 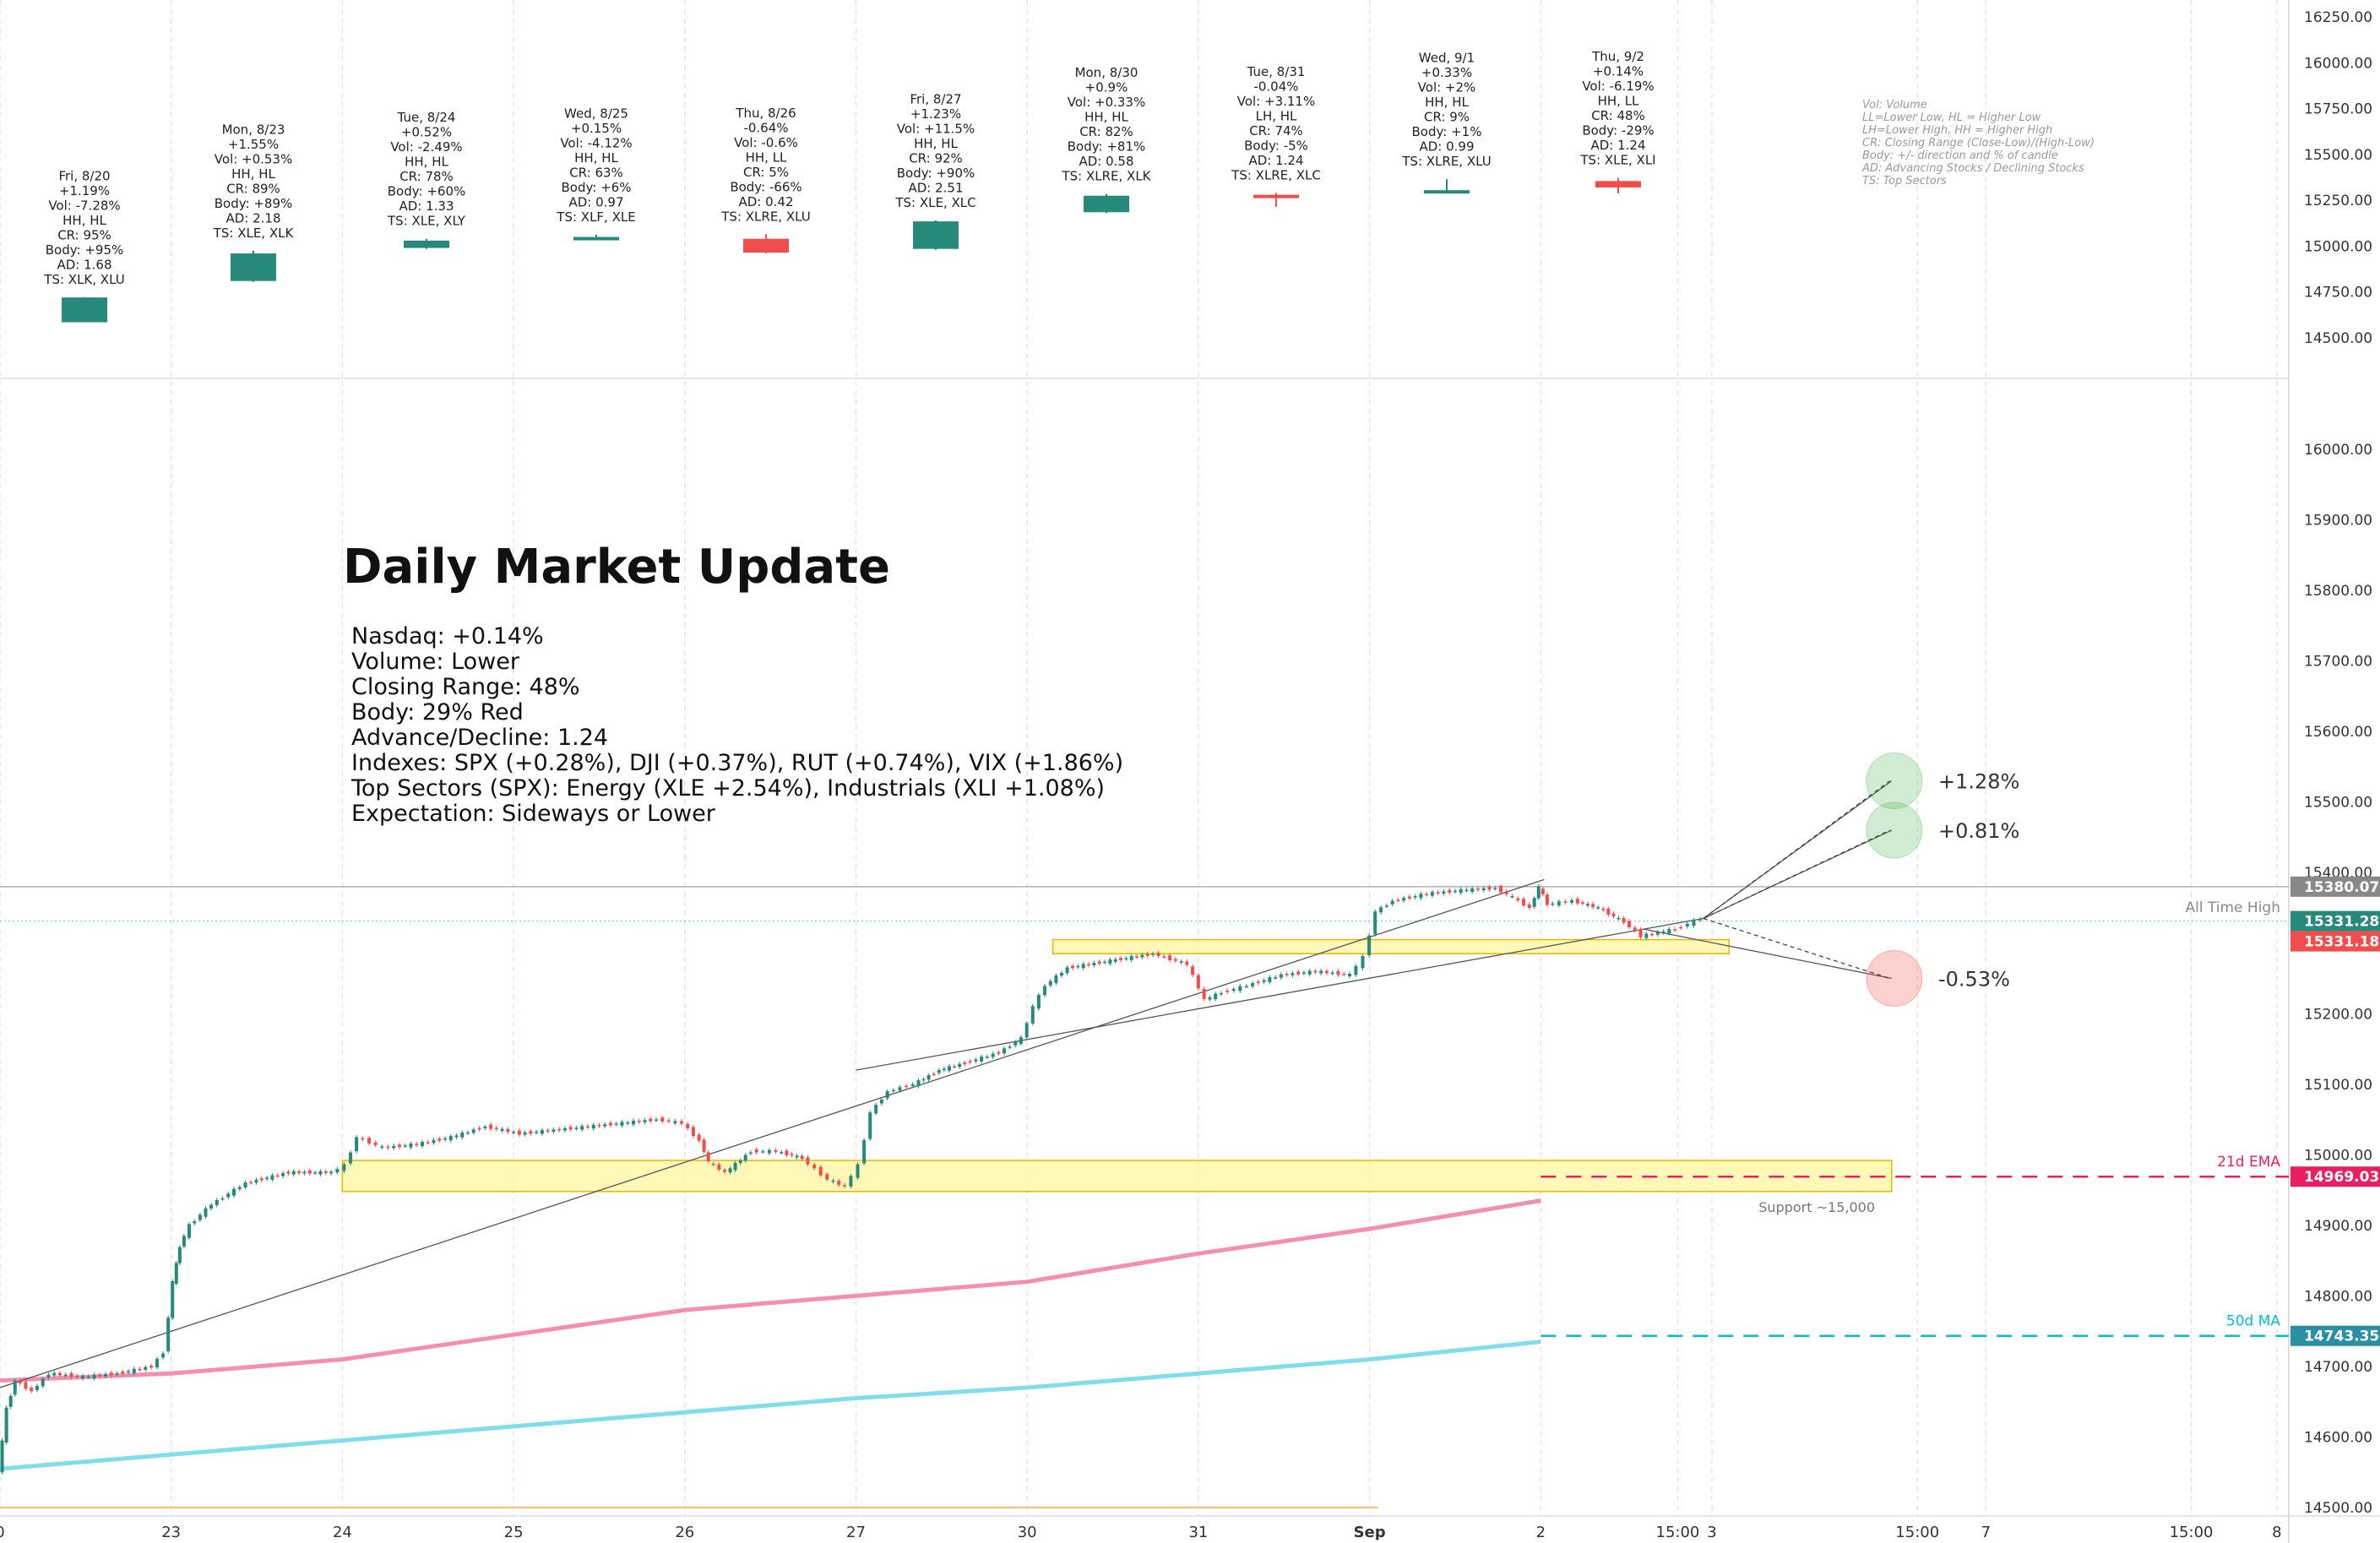 What do you see at coordinates (2335, 886) in the screenshot?
I see `ath-tag-bg` at bounding box center [2335, 886].